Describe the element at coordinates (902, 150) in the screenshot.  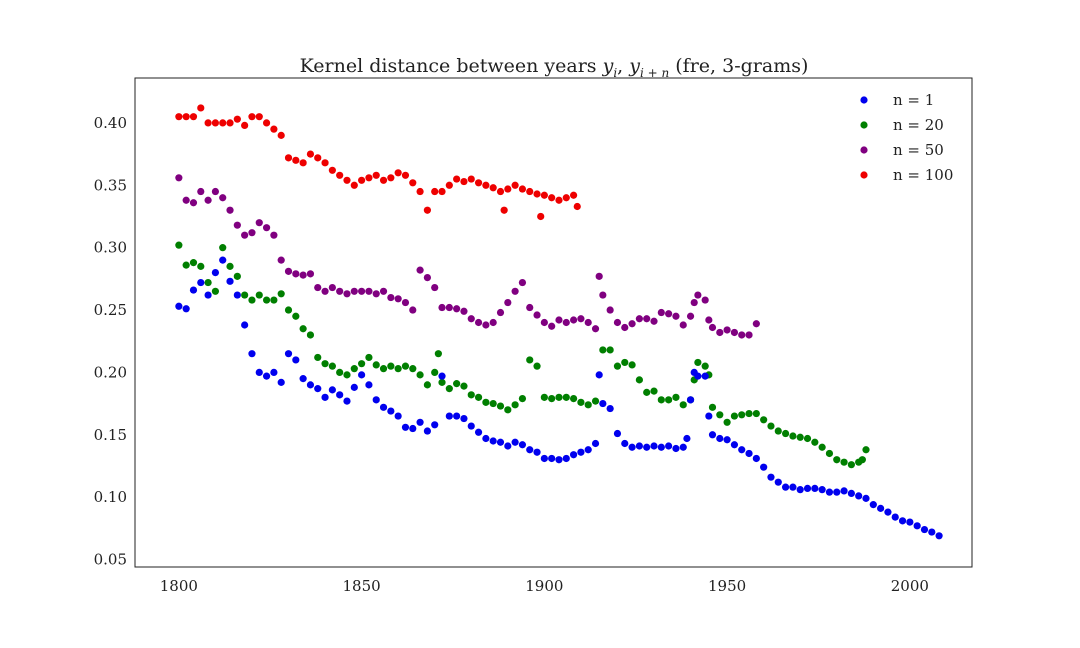
I see `legend-item: n = 50` at that location.